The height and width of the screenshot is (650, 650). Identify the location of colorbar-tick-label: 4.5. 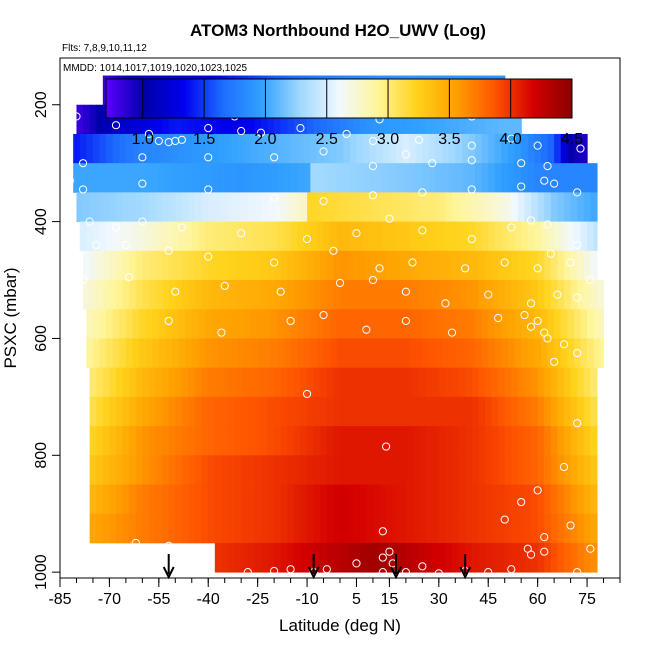
(572, 139).